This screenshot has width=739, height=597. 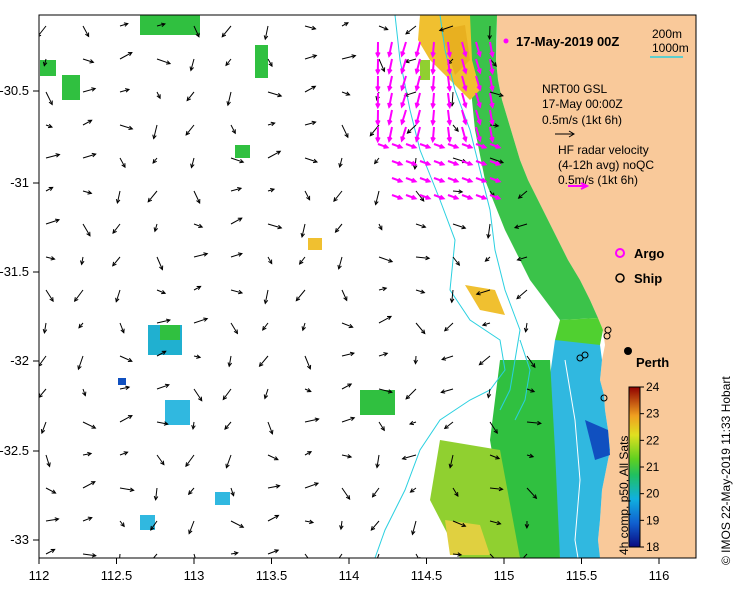 I want to click on y-tick-label: -31, so click(x=19, y=182).